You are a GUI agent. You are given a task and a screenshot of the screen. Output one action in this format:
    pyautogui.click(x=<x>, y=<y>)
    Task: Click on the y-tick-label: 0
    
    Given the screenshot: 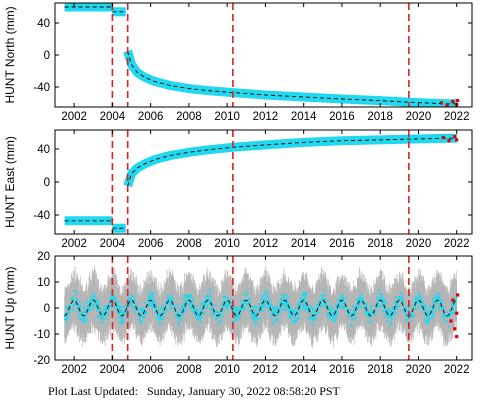 What is the action you would take?
    pyautogui.click(x=47, y=183)
    